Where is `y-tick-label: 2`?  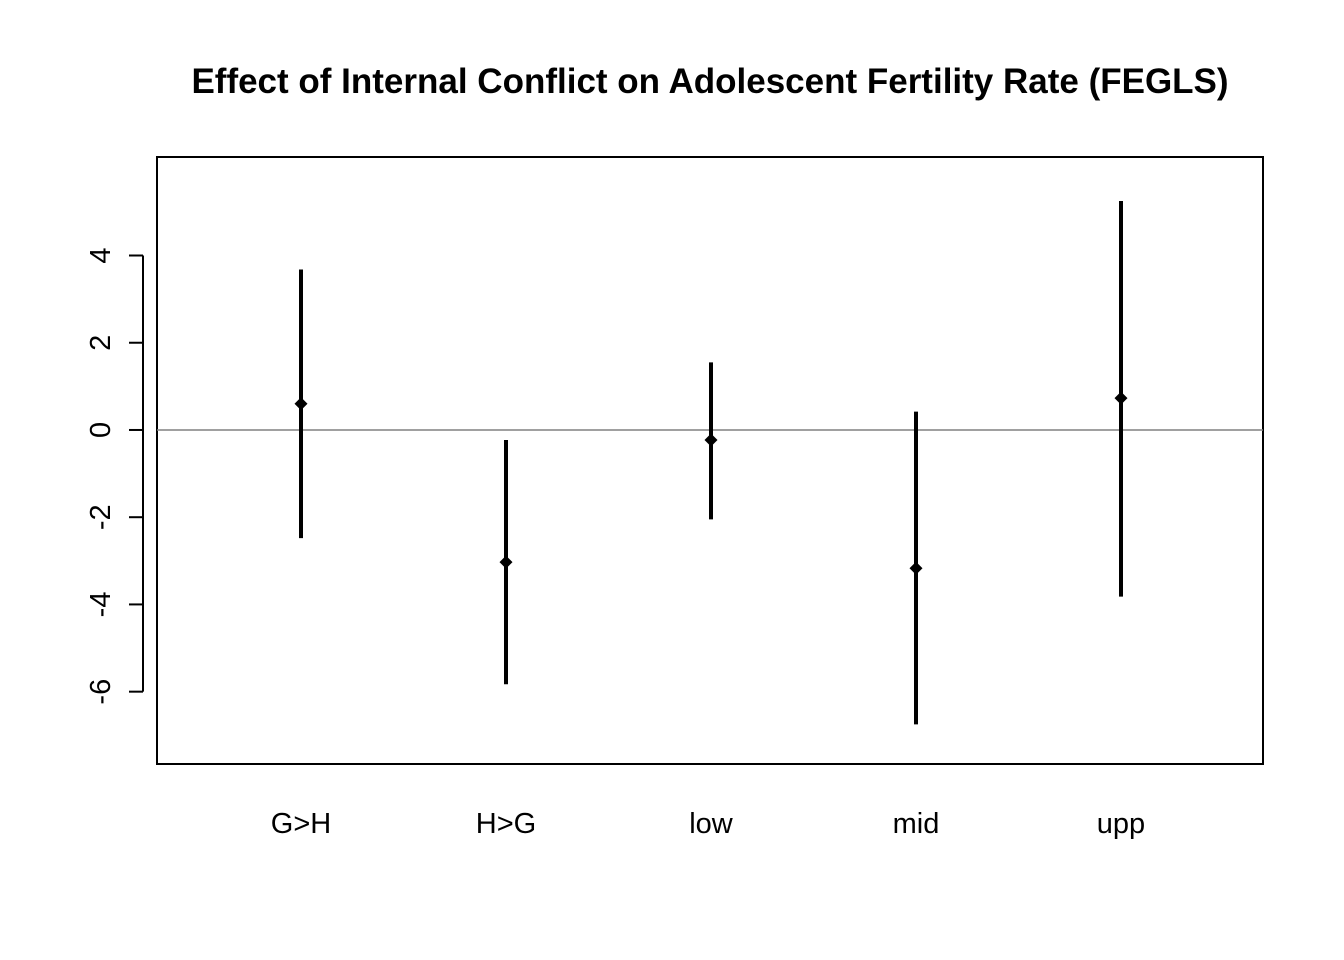
y-tick-label: 2 is located at coordinates (101, 343).